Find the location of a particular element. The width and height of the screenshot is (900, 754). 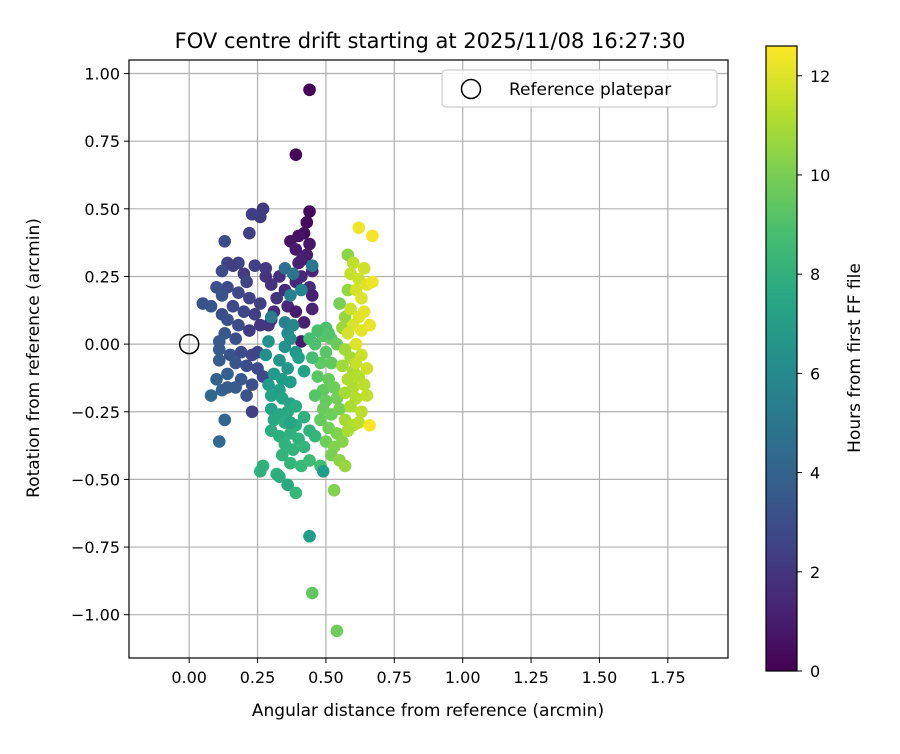

y-tick-label: −0.25 is located at coordinates (95, 412).